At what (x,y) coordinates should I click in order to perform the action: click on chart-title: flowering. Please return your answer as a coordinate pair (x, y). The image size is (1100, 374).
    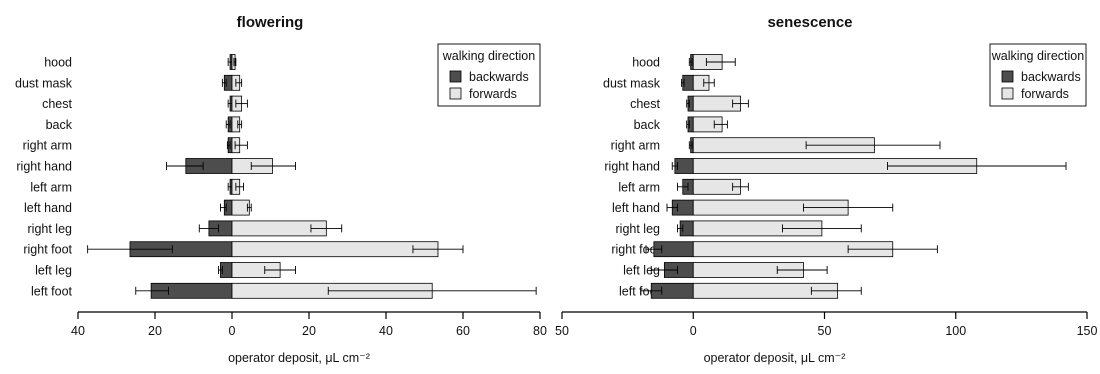
    Looking at the image, I should click on (270, 22).